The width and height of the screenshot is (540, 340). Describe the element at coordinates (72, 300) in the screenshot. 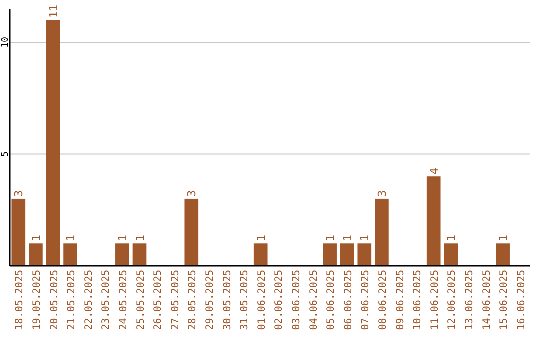

I see `x-tick-label: 21.05.2025` at that location.